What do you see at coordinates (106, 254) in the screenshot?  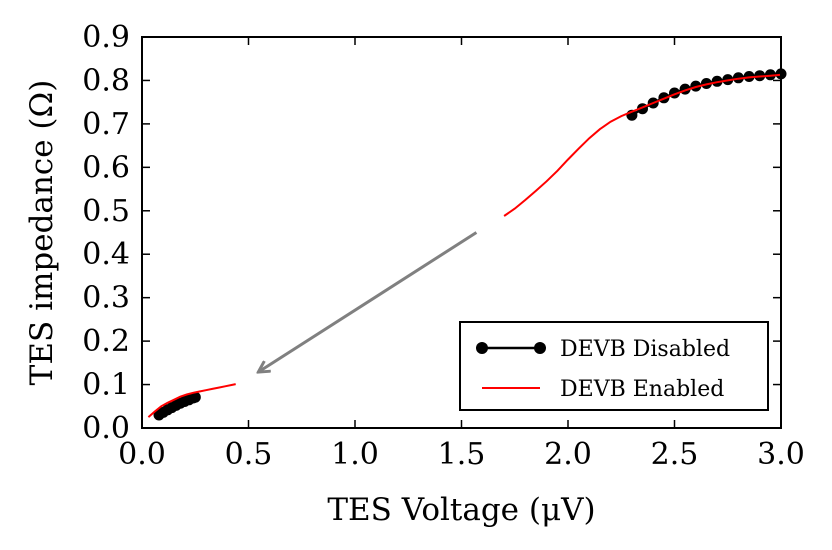 I see `y-tick-label: 0.4` at bounding box center [106, 254].